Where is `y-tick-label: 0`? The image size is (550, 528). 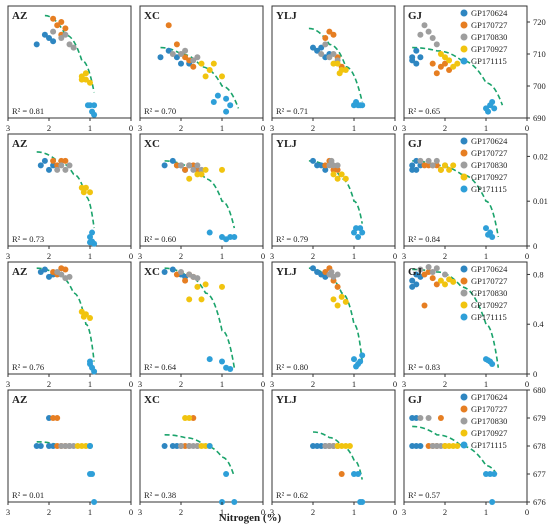 y-tick-label: 0 is located at coordinates (535, 246).